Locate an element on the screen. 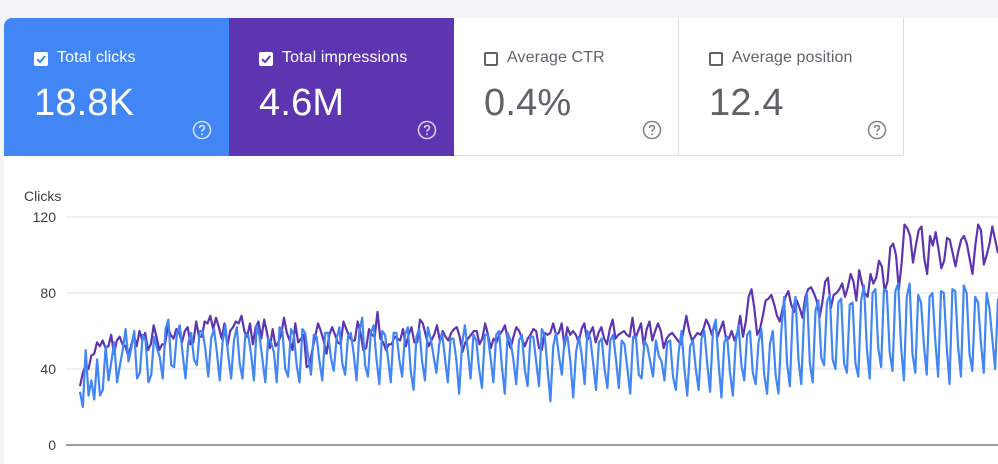  metric-value: 18.8K is located at coordinates (84, 103).